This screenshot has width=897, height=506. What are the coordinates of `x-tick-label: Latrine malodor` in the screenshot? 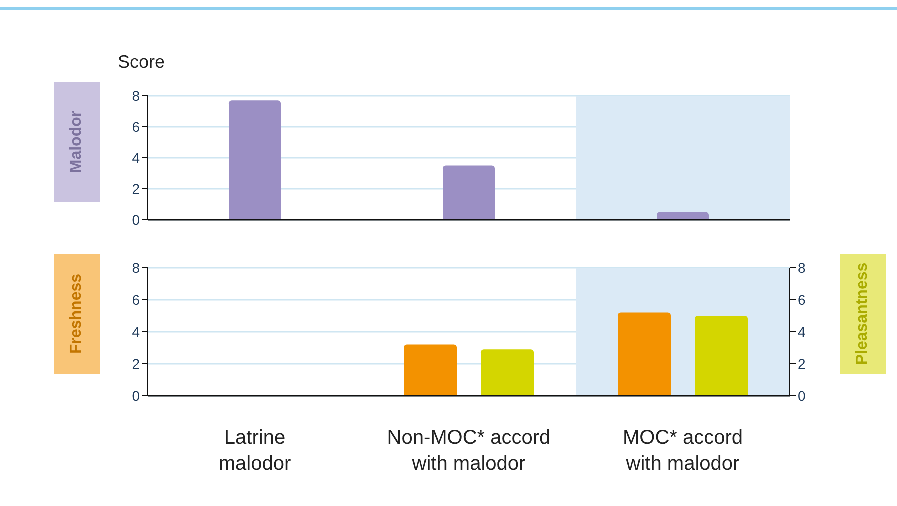 It's located at (255, 451).